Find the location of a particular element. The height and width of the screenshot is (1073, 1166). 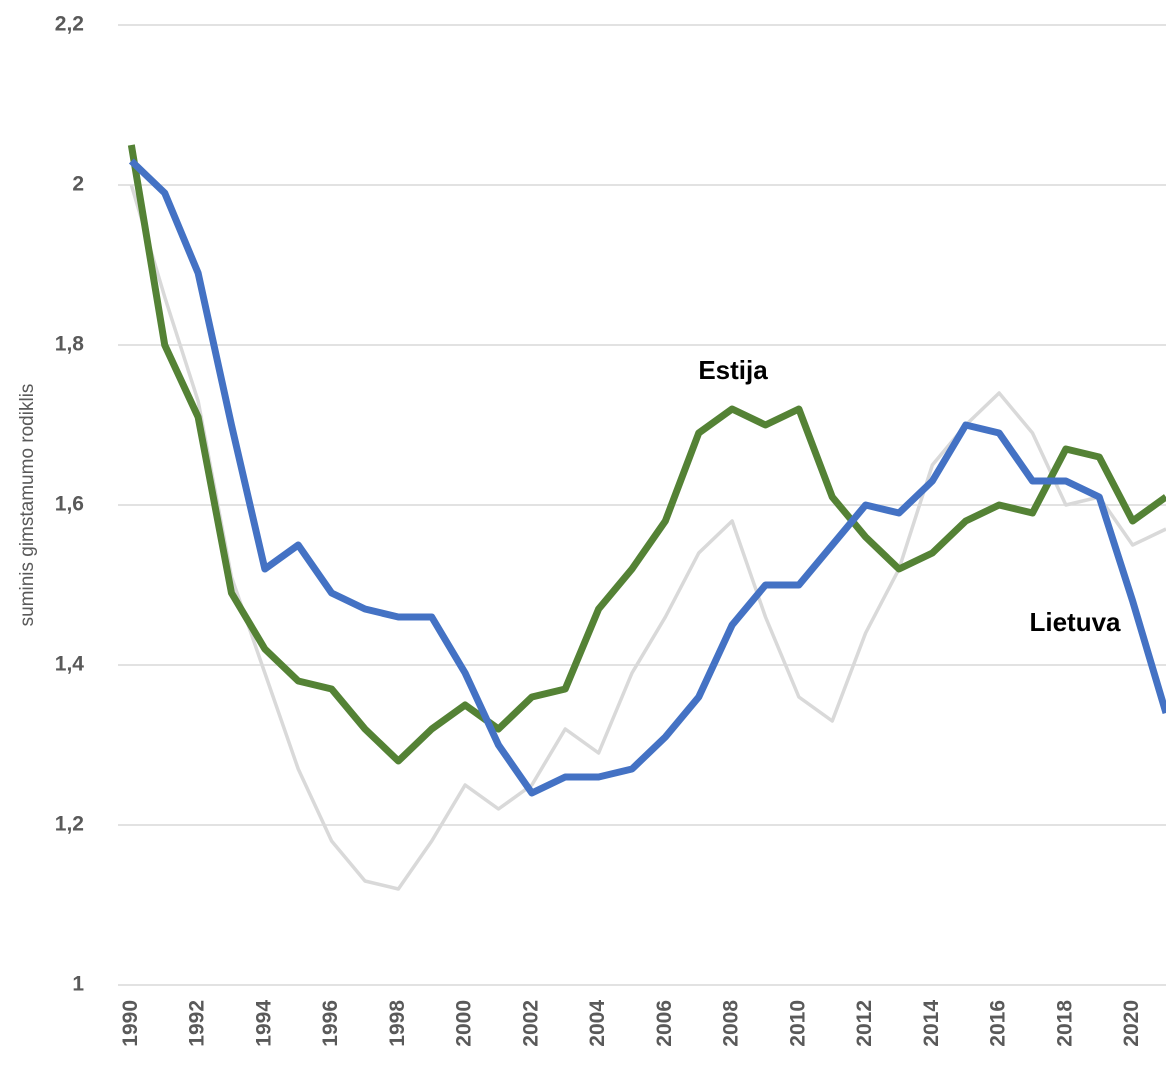

x-tick-label: 2020 is located at coordinates (1131, 1023).